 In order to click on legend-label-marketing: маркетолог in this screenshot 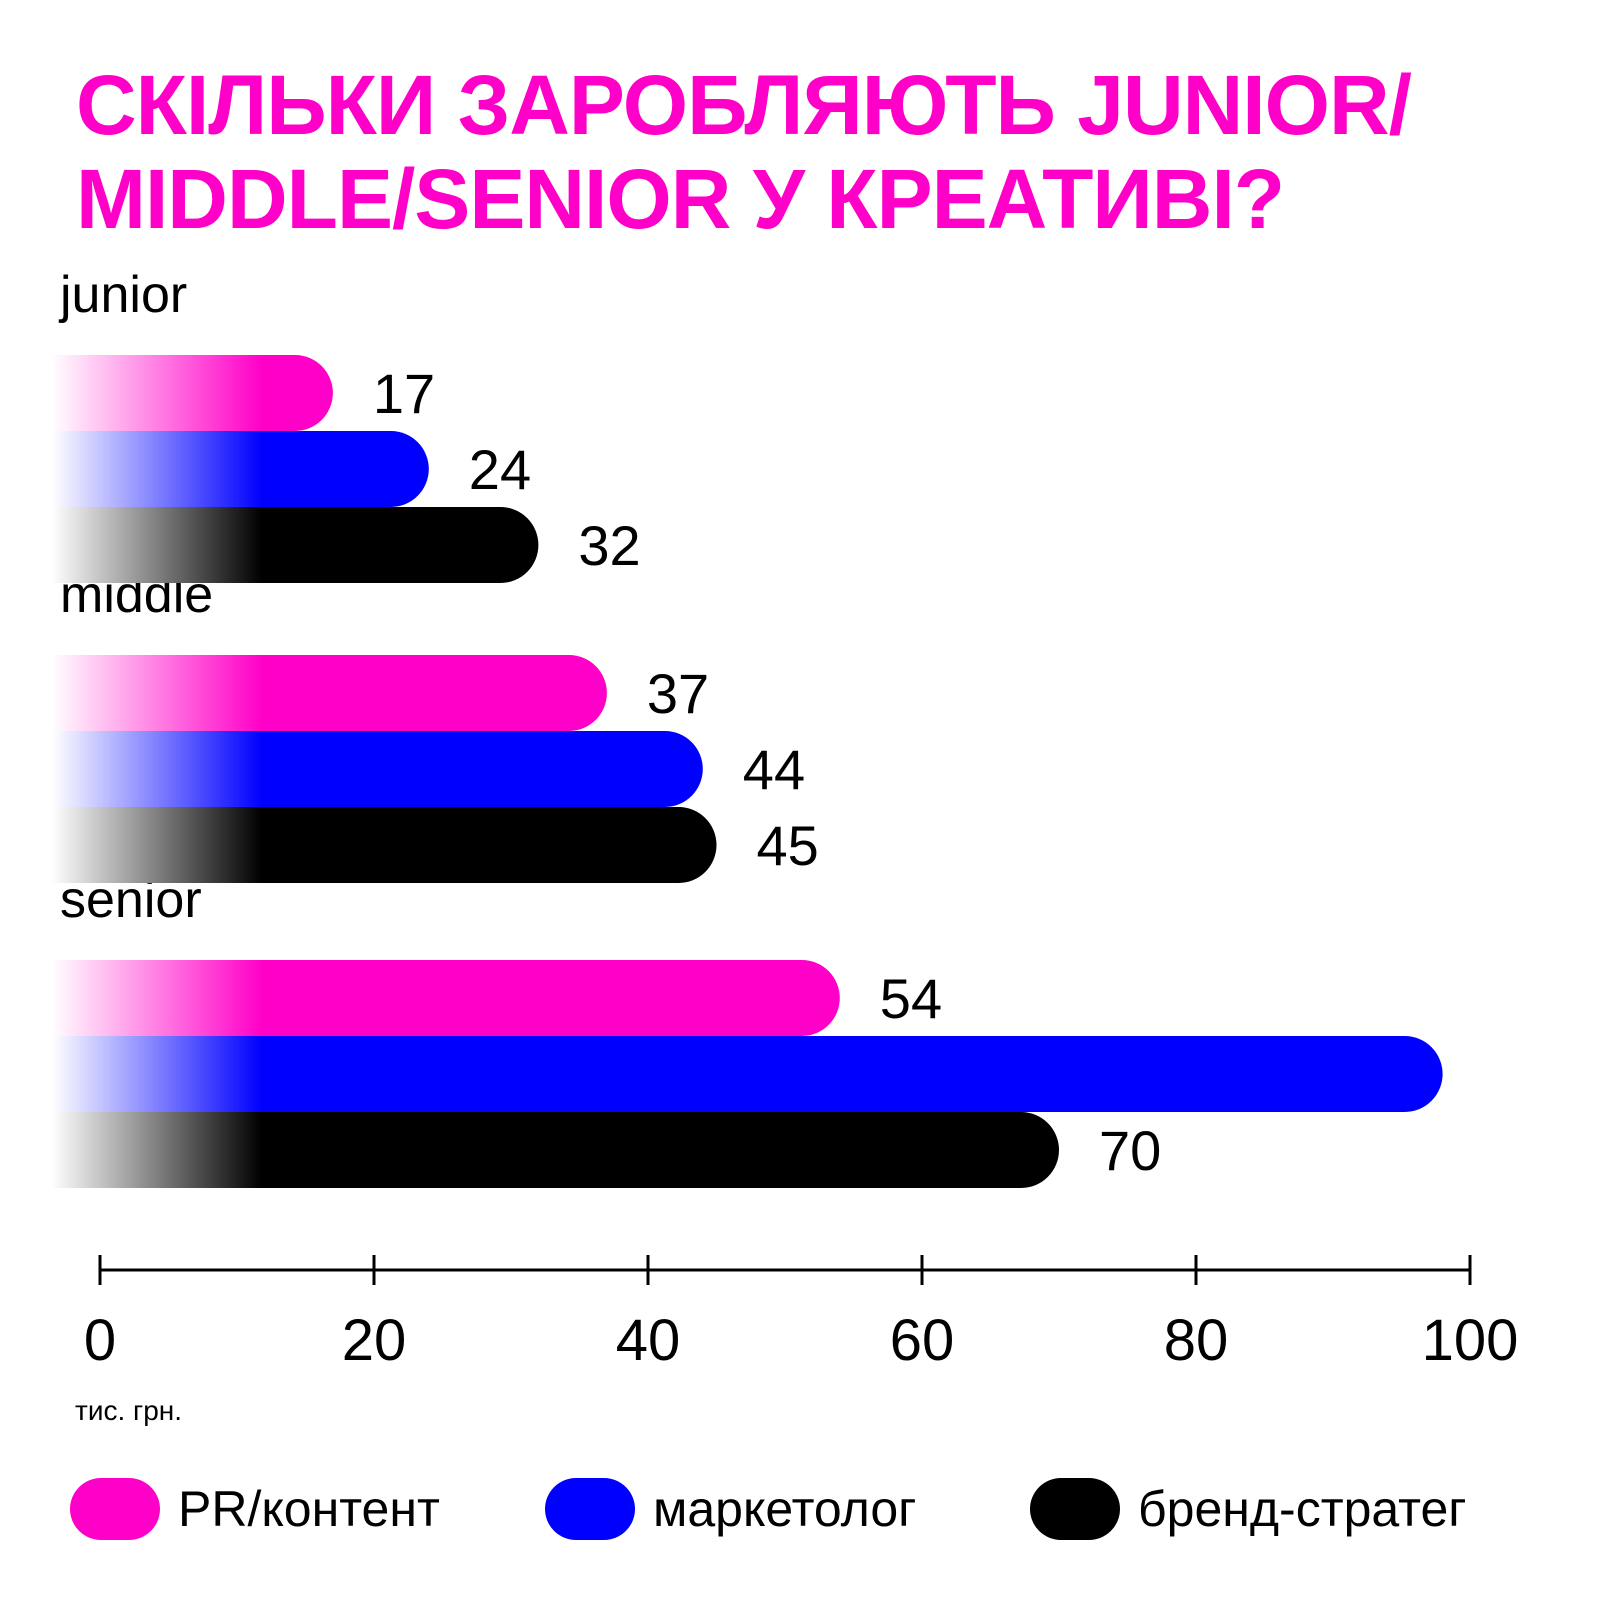, I will do `click(785, 1509)`.